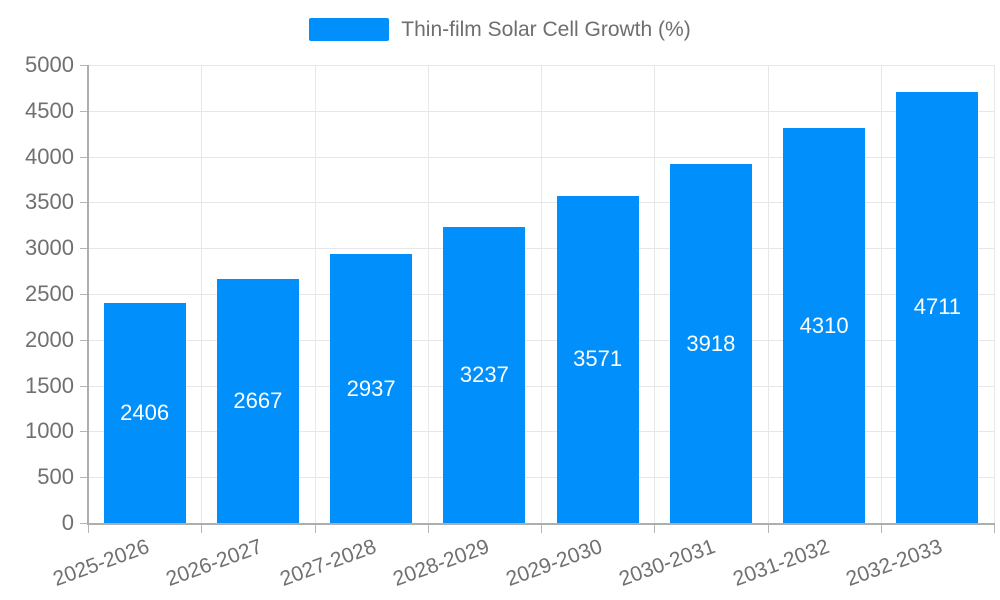 The height and width of the screenshot is (600, 1000). What do you see at coordinates (67, 522) in the screenshot?
I see `y-axis-tick-label: 0` at bounding box center [67, 522].